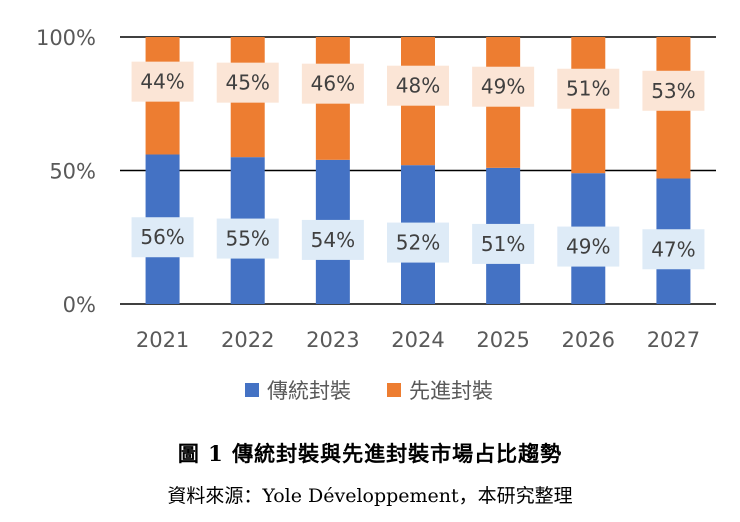 The width and height of the screenshot is (740, 522). I want to click on x-tick-label-2027: 2027, so click(673, 340).